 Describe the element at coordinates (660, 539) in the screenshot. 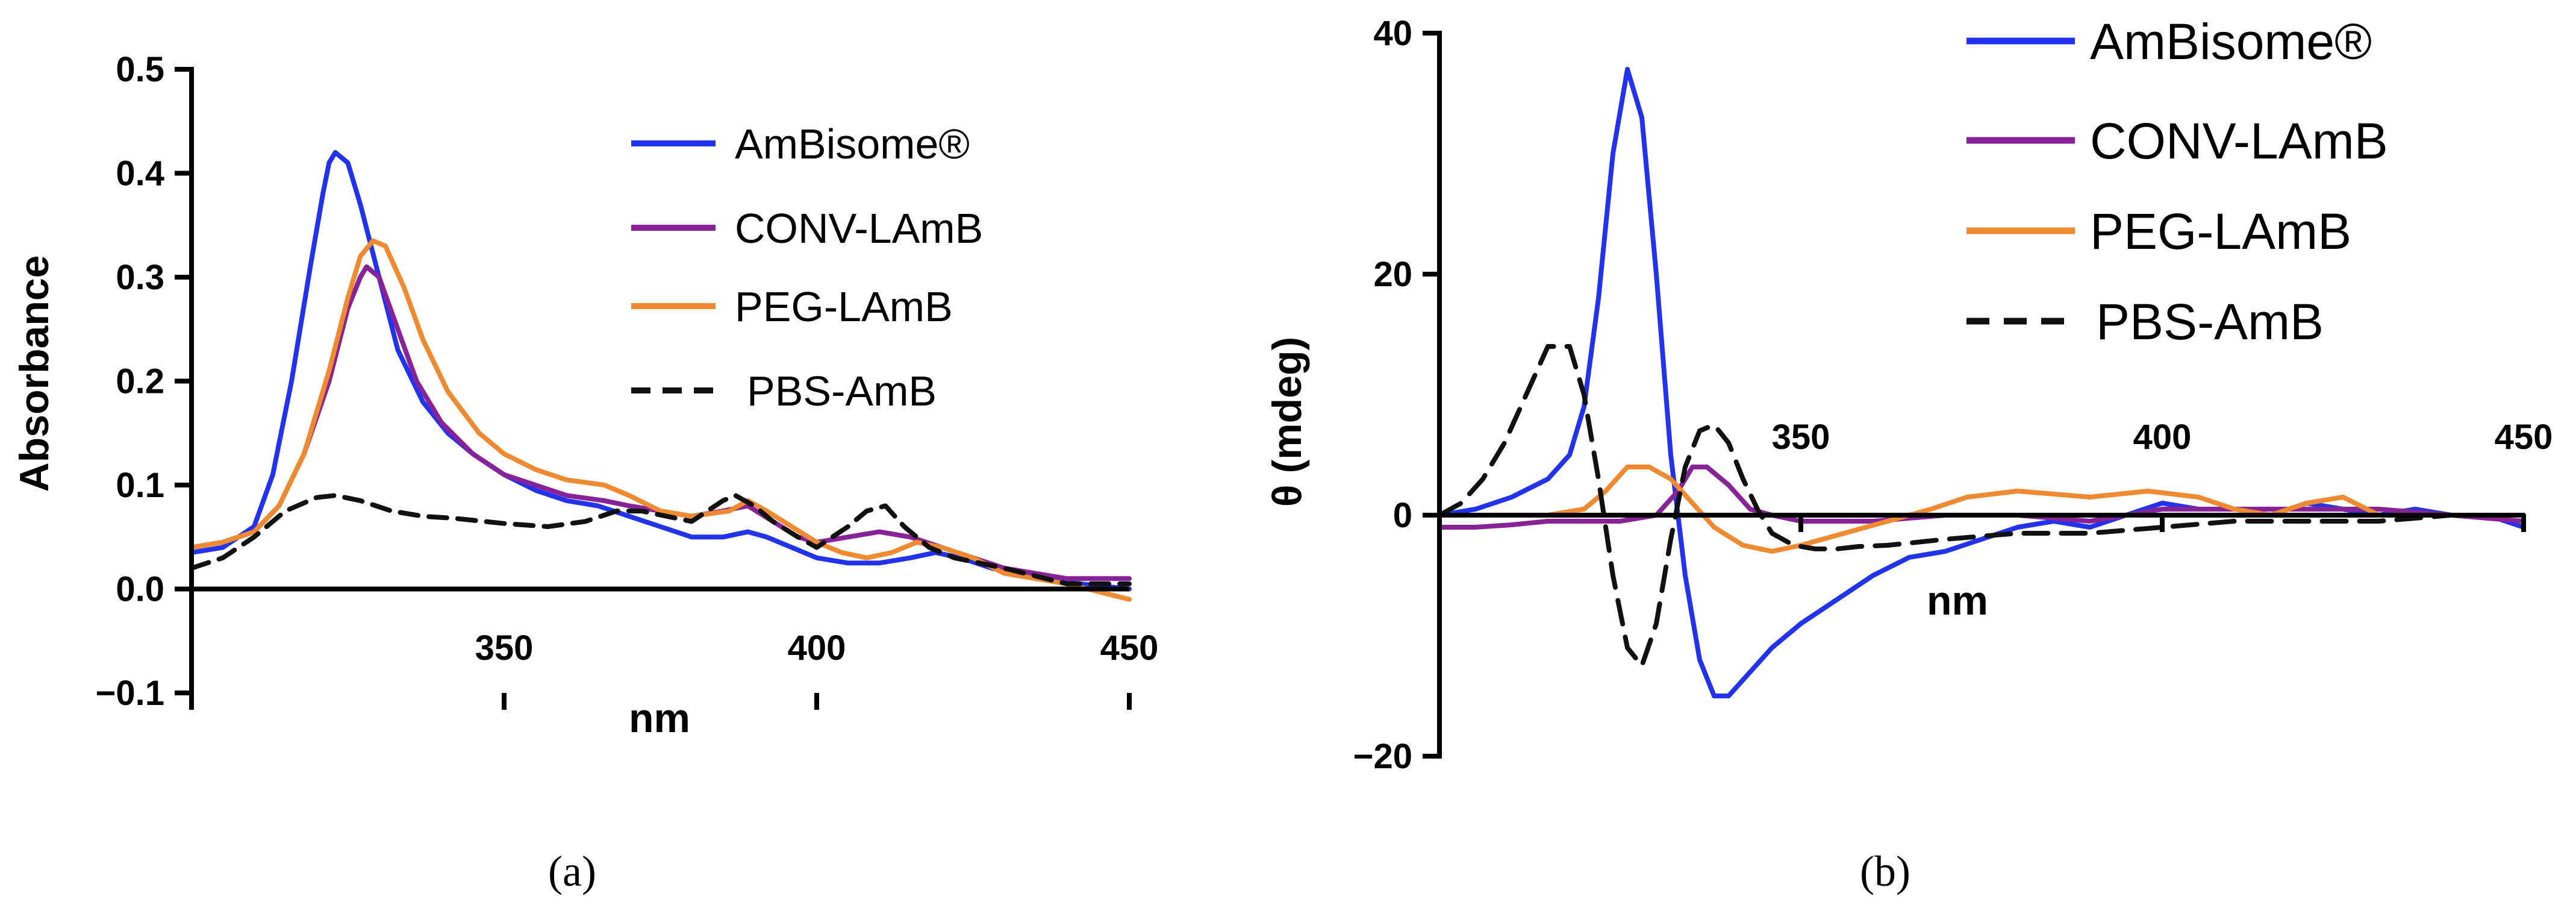

I see `panel-a-series-pbs-amb` at that location.